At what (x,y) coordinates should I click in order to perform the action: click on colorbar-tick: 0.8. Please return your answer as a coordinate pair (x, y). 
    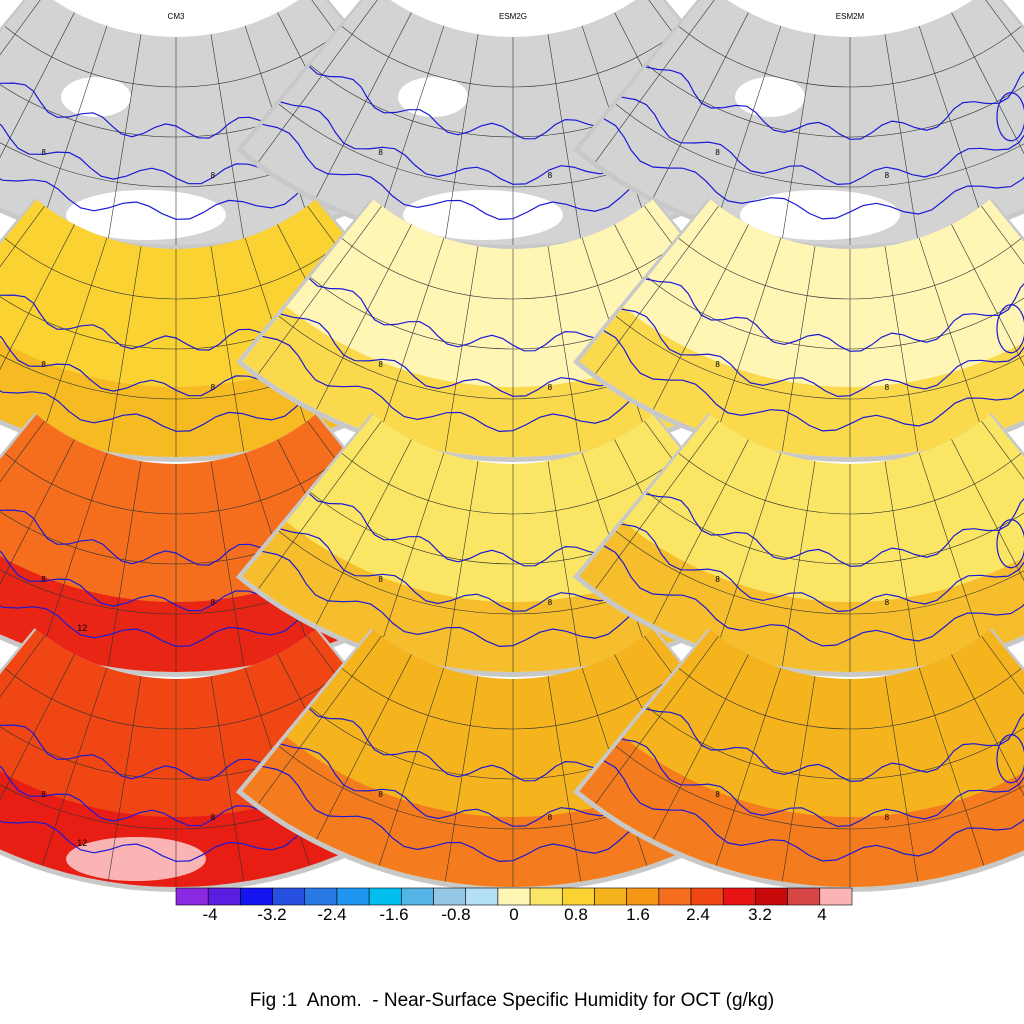
    Looking at the image, I should click on (576, 914).